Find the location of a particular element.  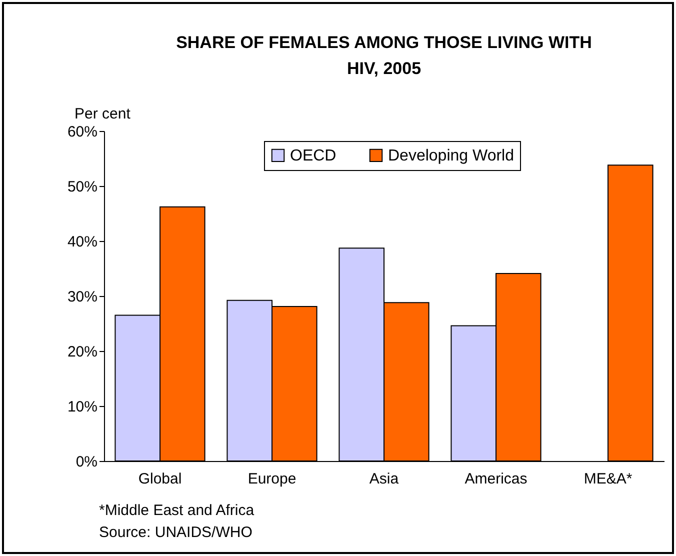

y-tick-label: 60% is located at coordinates (82, 132).